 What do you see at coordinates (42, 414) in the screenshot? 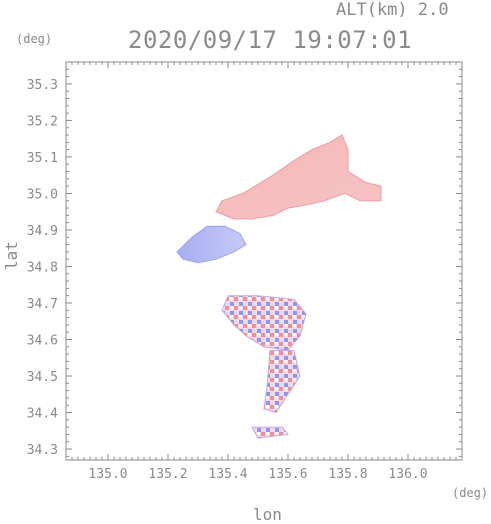
I see `y-tick-label: 34.4` at bounding box center [42, 414].